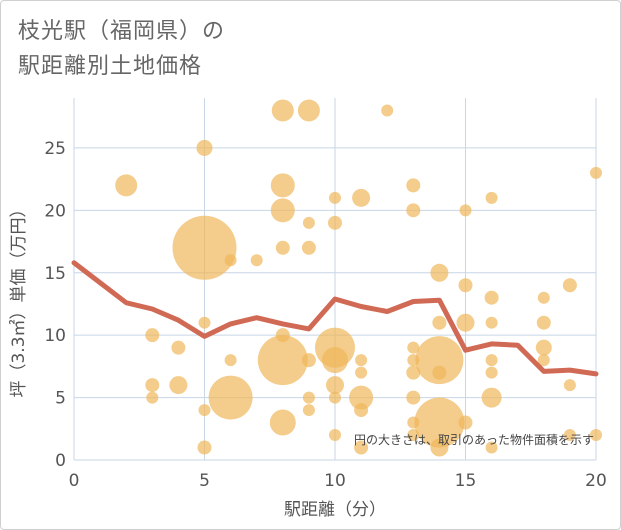 This screenshot has width=621, height=530. What do you see at coordinates (335, 481) in the screenshot?
I see `x-tick-label: 10` at bounding box center [335, 481].